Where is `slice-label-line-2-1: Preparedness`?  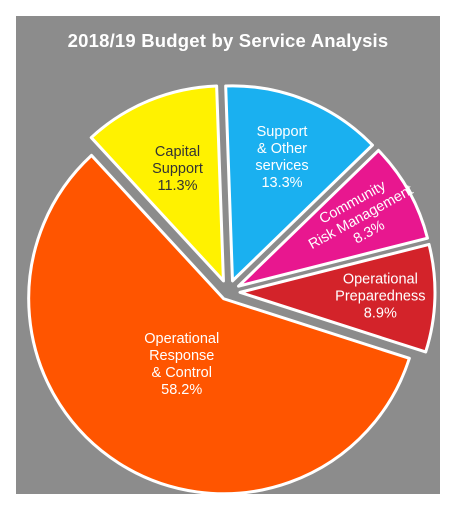
slice-label-line-2-1: Preparedness is located at coordinates (380, 297).